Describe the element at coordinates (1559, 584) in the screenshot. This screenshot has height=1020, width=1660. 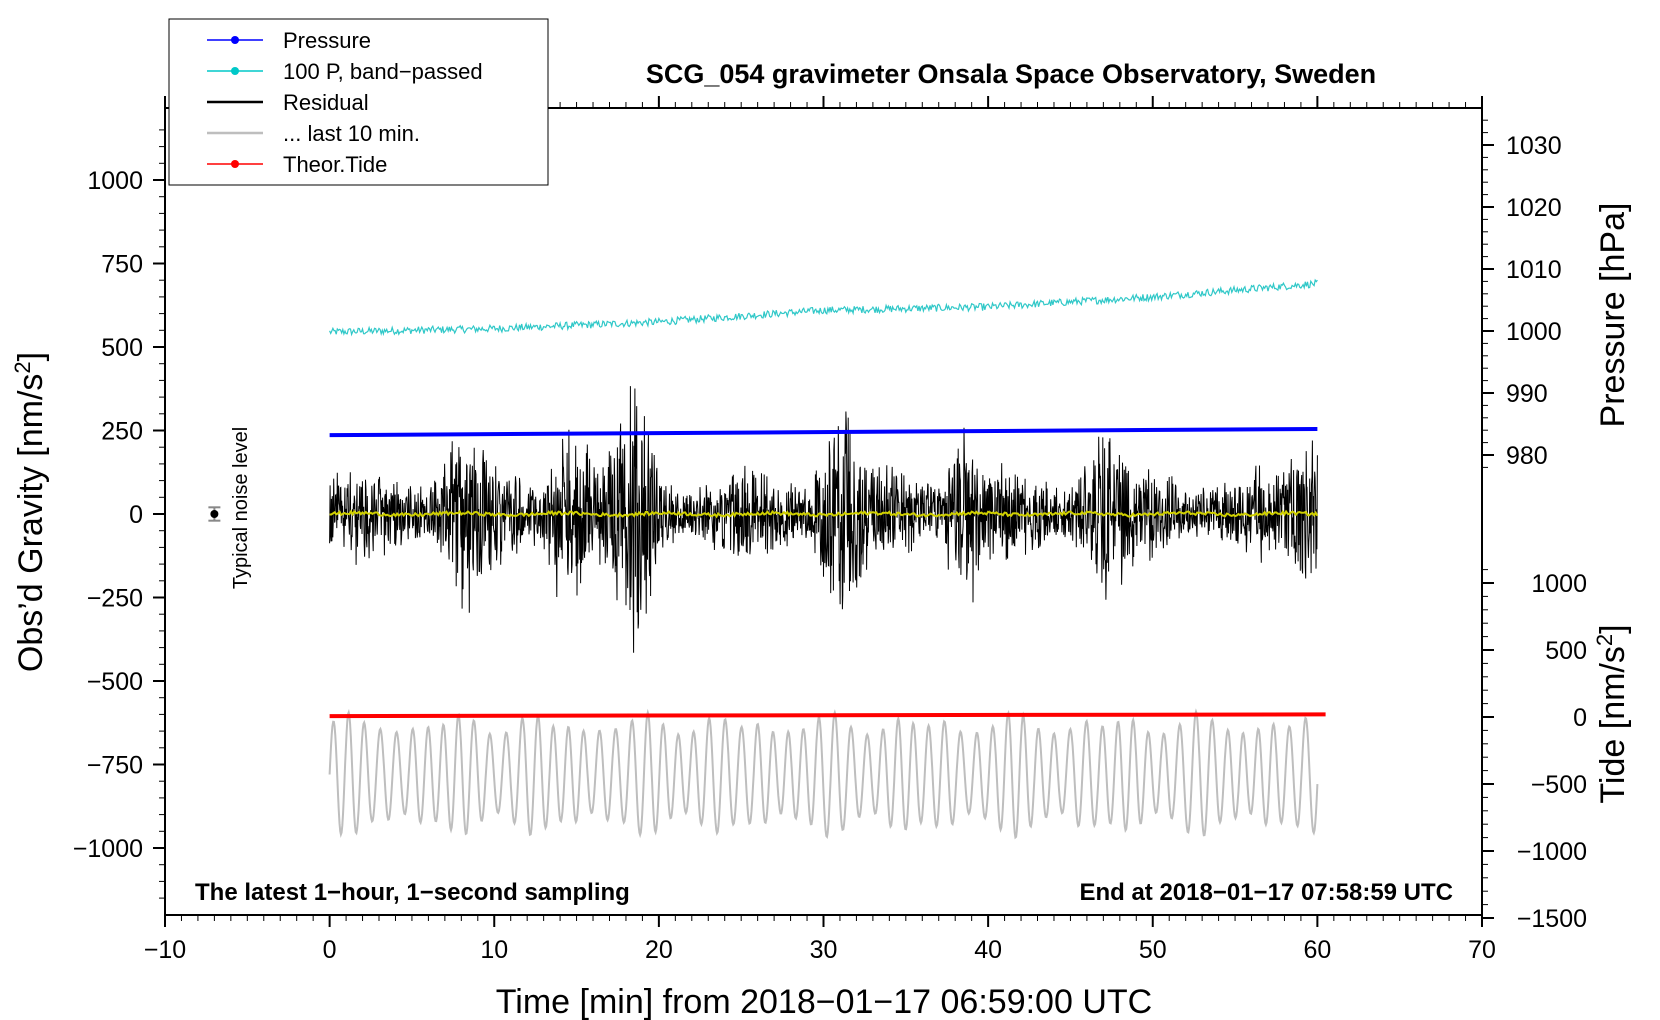
I see `tide-tick-label: 1000` at that location.